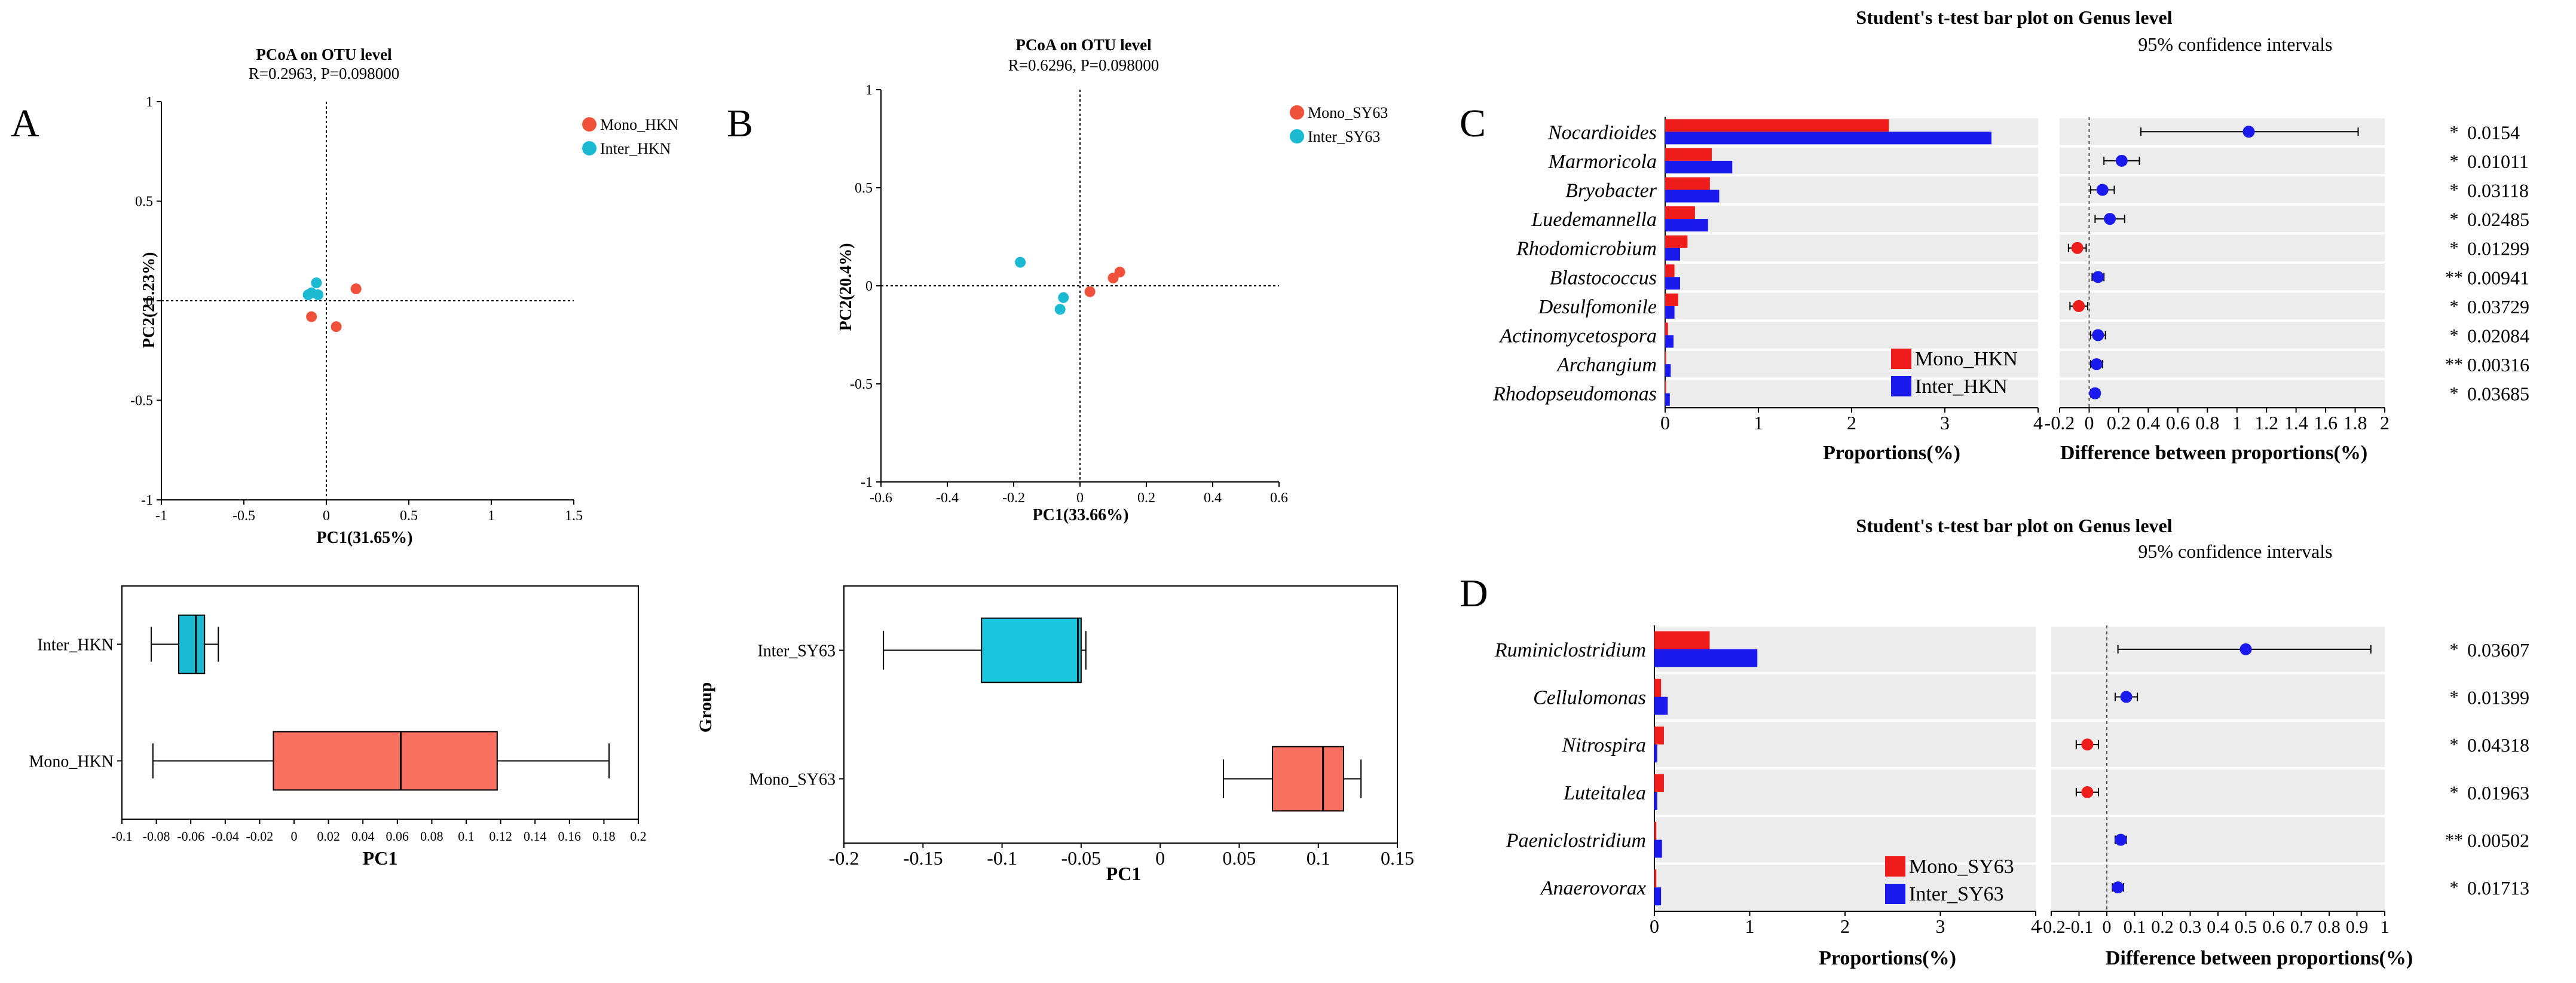 Image resolution: width=2576 pixels, height=983 pixels. Describe the element at coordinates (1586, 249) in the screenshot. I see `category-label: Rhodomicrobium` at that location.